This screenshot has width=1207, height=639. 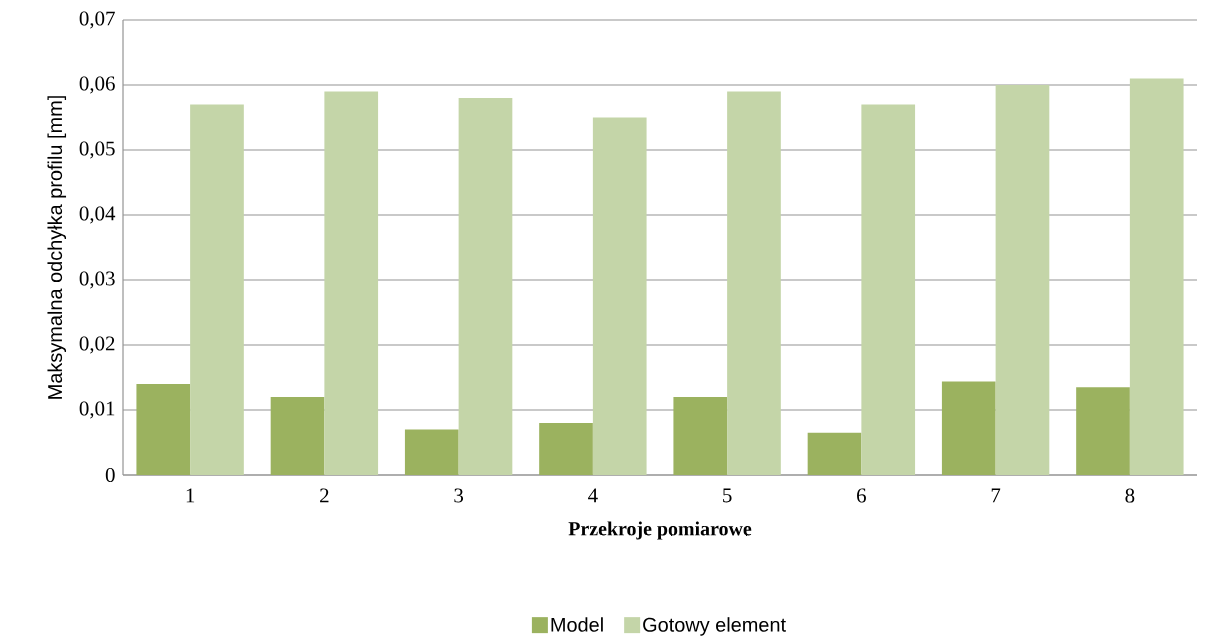 What do you see at coordinates (97, 215) in the screenshot?
I see `y-tick-label: 0,04` at bounding box center [97, 215].